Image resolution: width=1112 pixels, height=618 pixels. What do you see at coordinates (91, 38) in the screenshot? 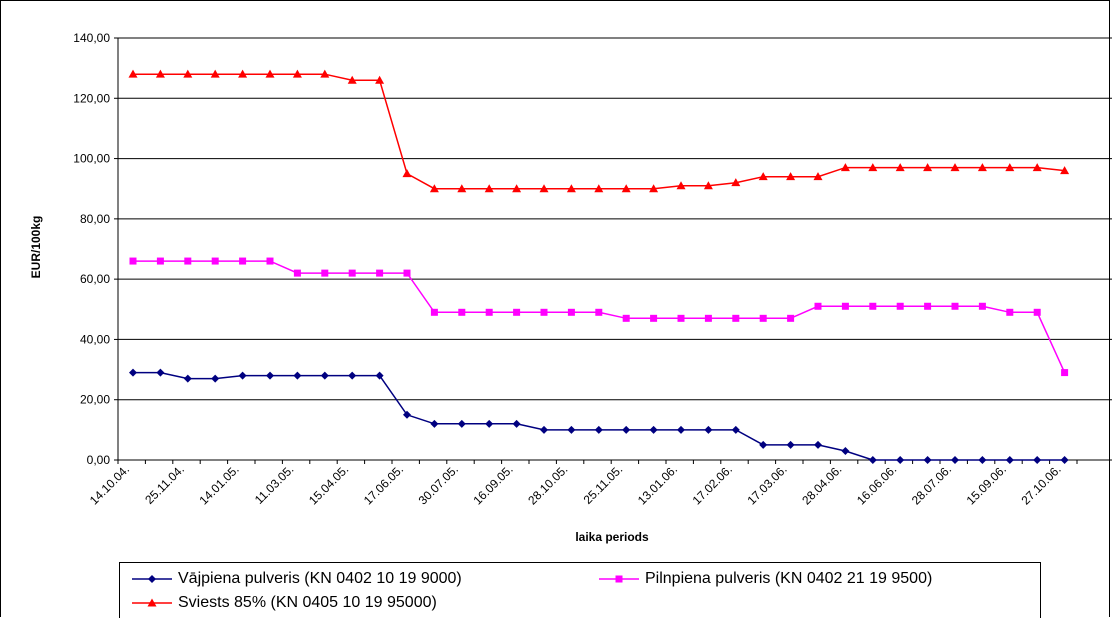
I see `y-tick-label: 140,00` at bounding box center [91, 38].